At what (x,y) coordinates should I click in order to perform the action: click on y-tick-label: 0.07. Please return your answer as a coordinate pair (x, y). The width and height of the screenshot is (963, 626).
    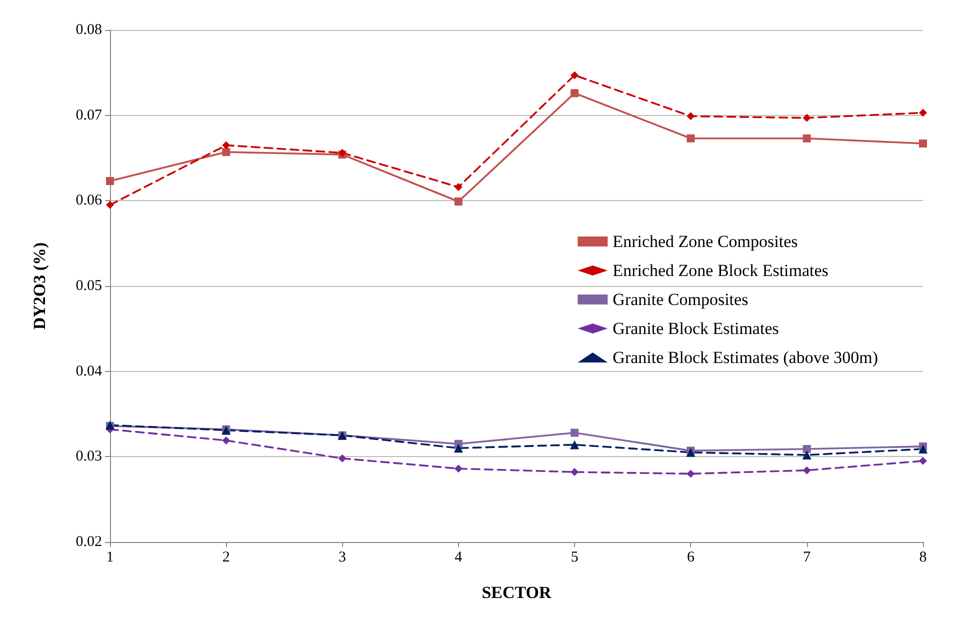
    Looking at the image, I should click on (89, 115).